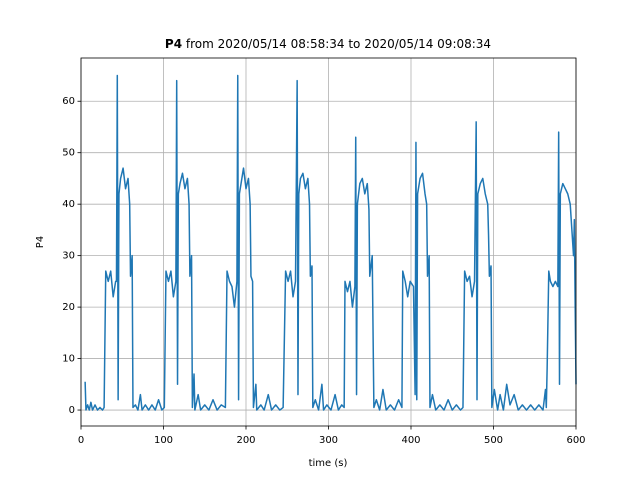 The width and height of the screenshot is (640, 480). What do you see at coordinates (245, 440) in the screenshot?
I see `x-tick-label: 200` at bounding box center [245, 440].